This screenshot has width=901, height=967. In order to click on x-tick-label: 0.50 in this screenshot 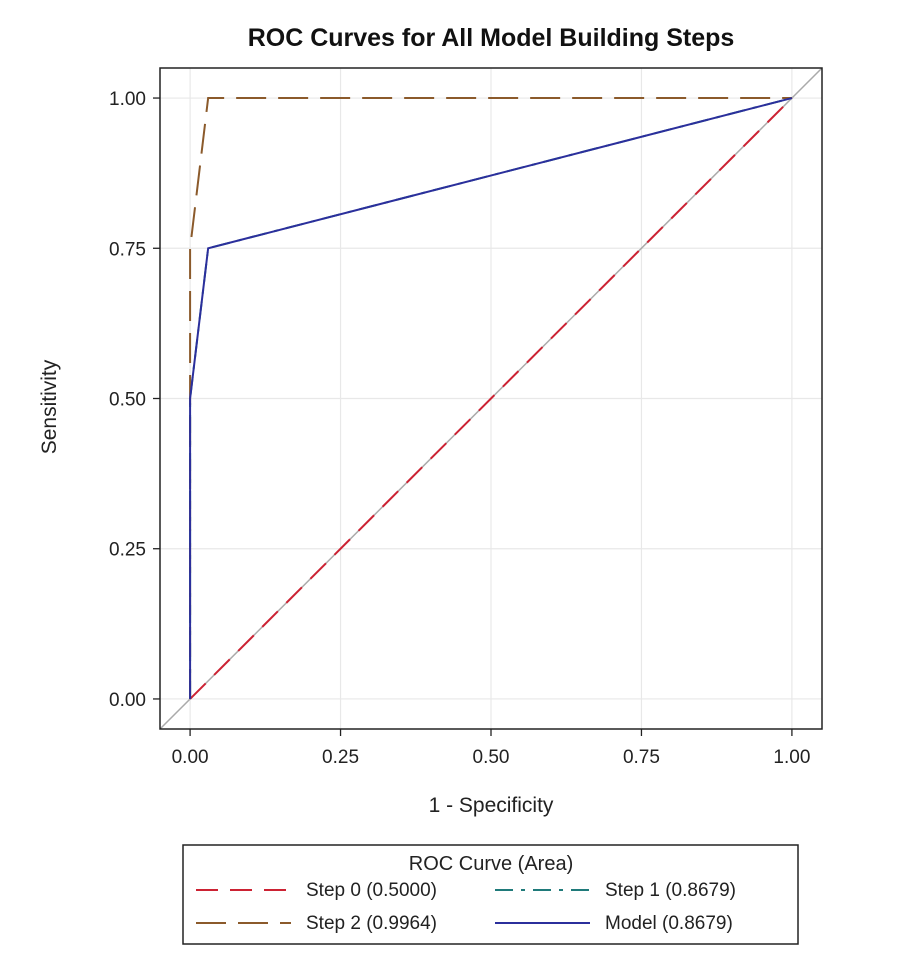, I will do `click(491, 757)`.